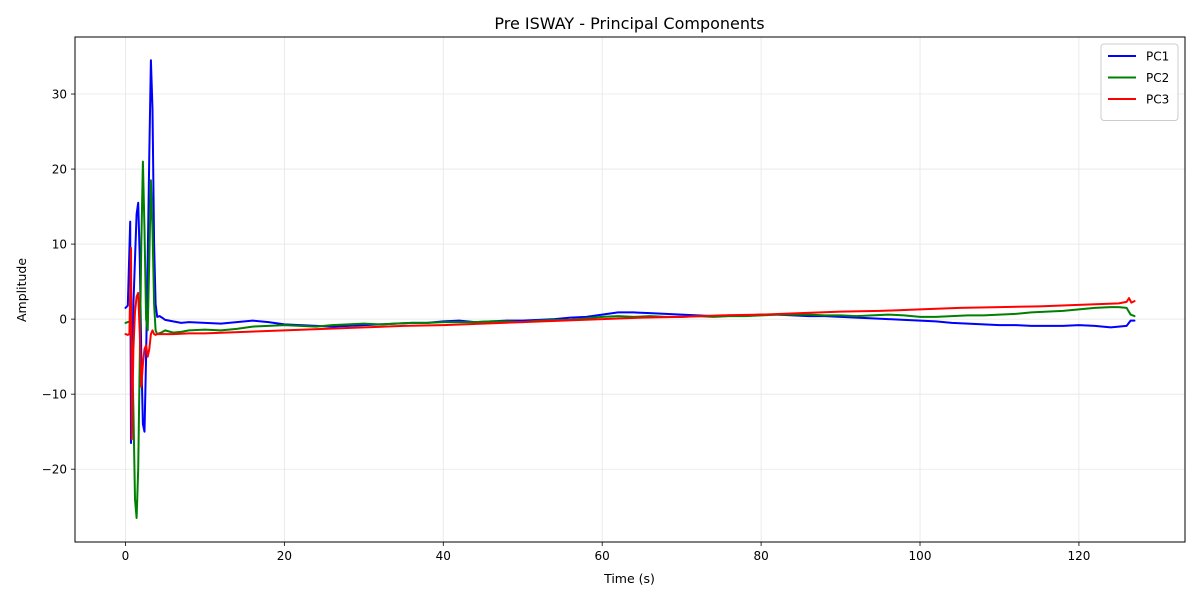 The height and width of the screenshot is (600, 1200). Describe the element at coordinates (54, 470) in the screenshot. I see `y-tick-label: −20` at that location.